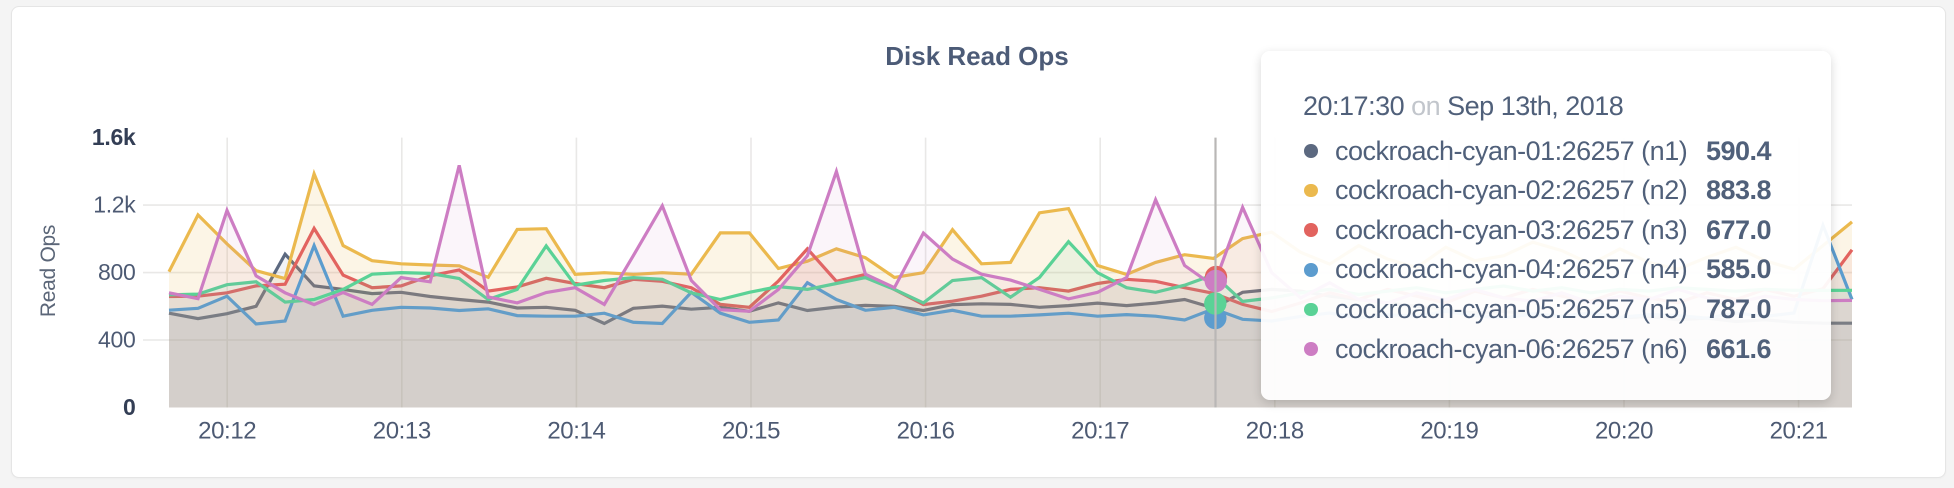 This screenshot has width=1954, height=488. What do you see at coordinates (1275, 431) in the screenshot?
I see `svg-text: 20:18` at bounding box center [1275, 431].